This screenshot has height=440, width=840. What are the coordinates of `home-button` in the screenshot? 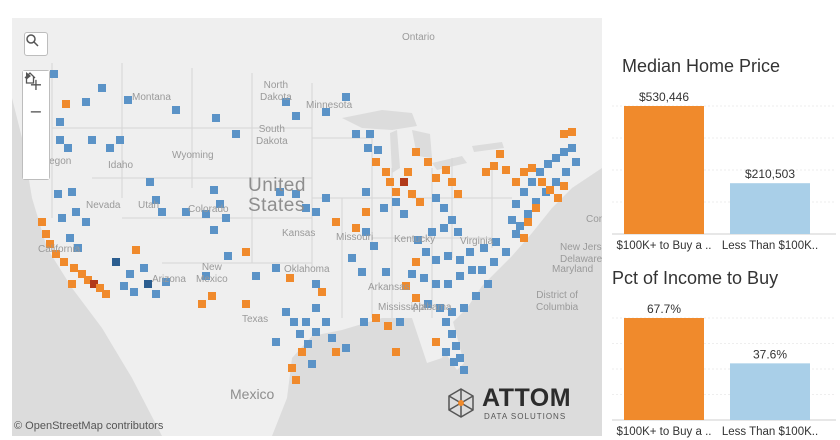 It's located at (36, 112).